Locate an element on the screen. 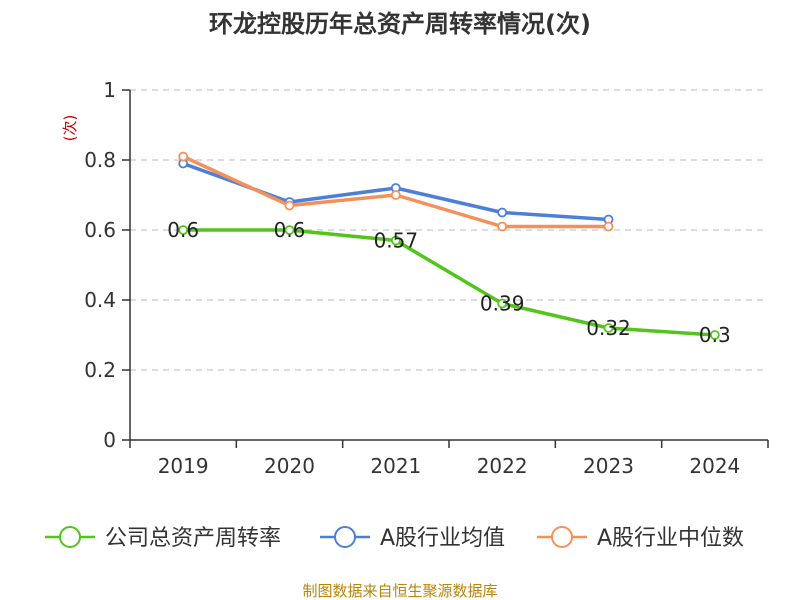 The width and height of the screenshot is (800, 600). x-tick-label: 2024 is located at coordinates (714, 466).